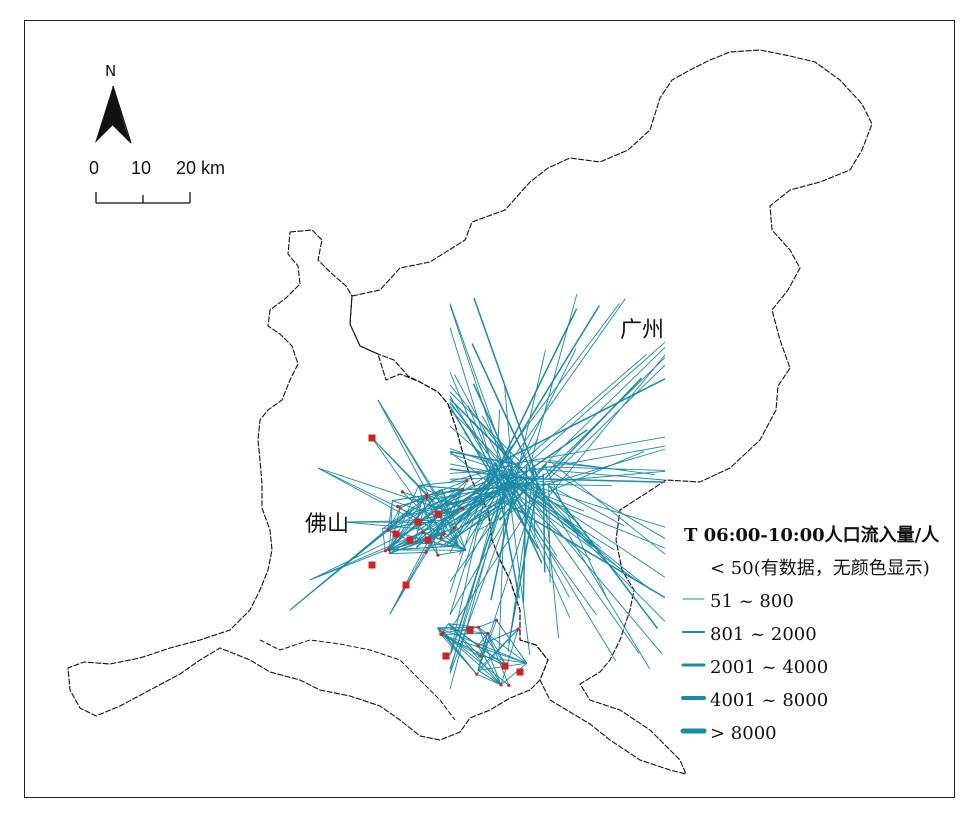  What do you see at coordinates (693, 666) in the screenshot?
I see `legend-swatches` at bounding box center [693, 666].